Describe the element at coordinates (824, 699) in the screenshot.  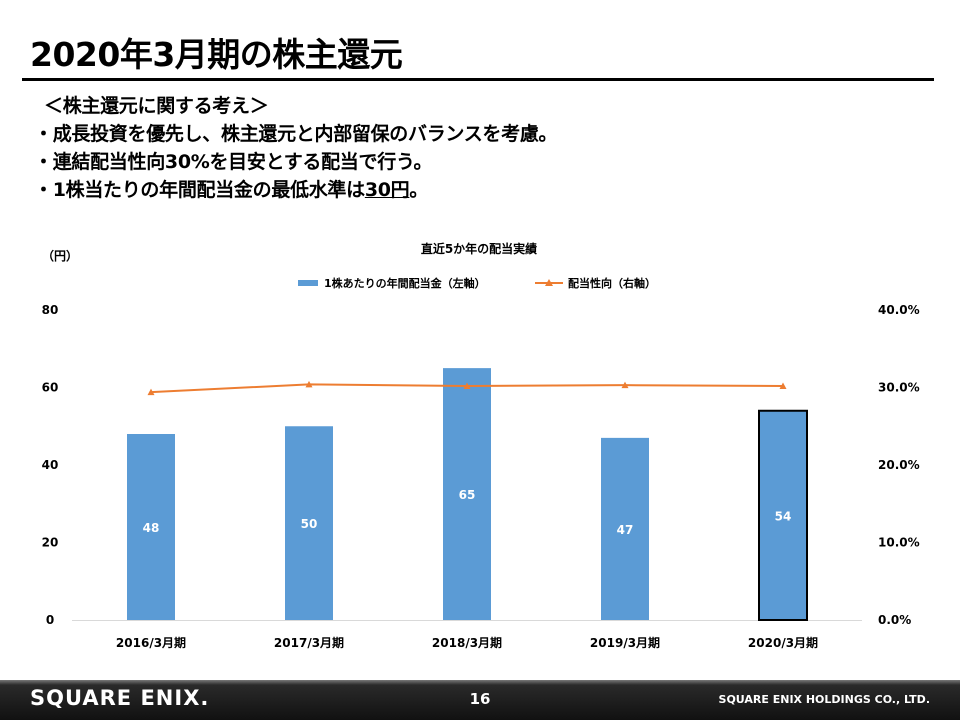
I see `company-name: SQUARE ENIX HOLDINGS CO., LTD.` at that location.